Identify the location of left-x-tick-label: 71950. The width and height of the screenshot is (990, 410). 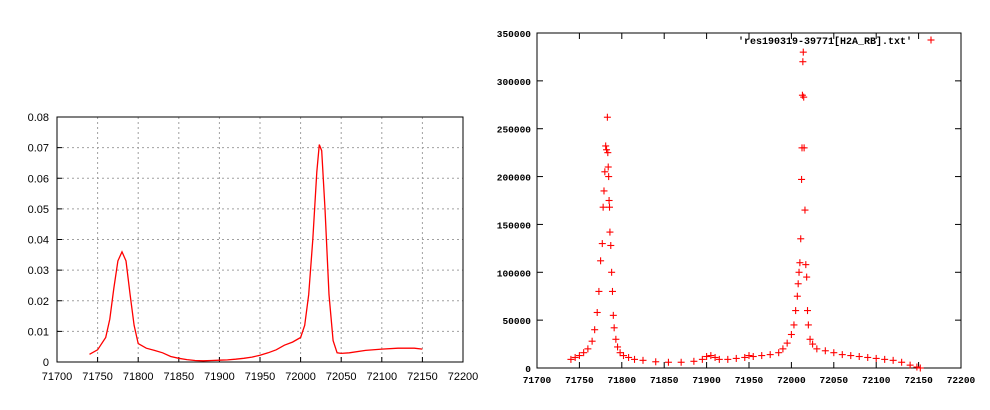
(260, 377).